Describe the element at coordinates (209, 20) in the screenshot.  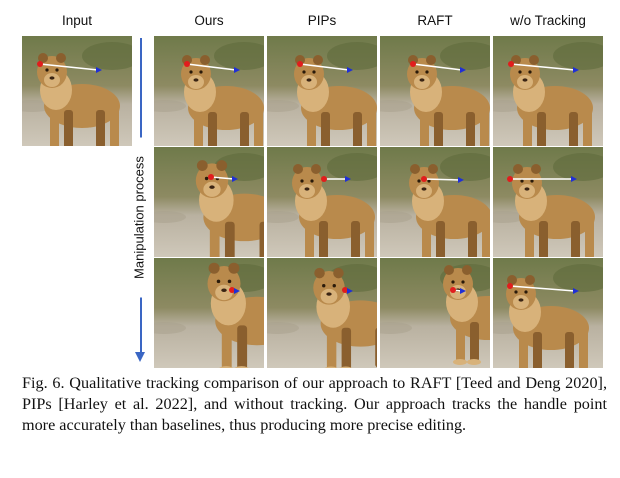
I see `column-header-ours: Ours` at that location.